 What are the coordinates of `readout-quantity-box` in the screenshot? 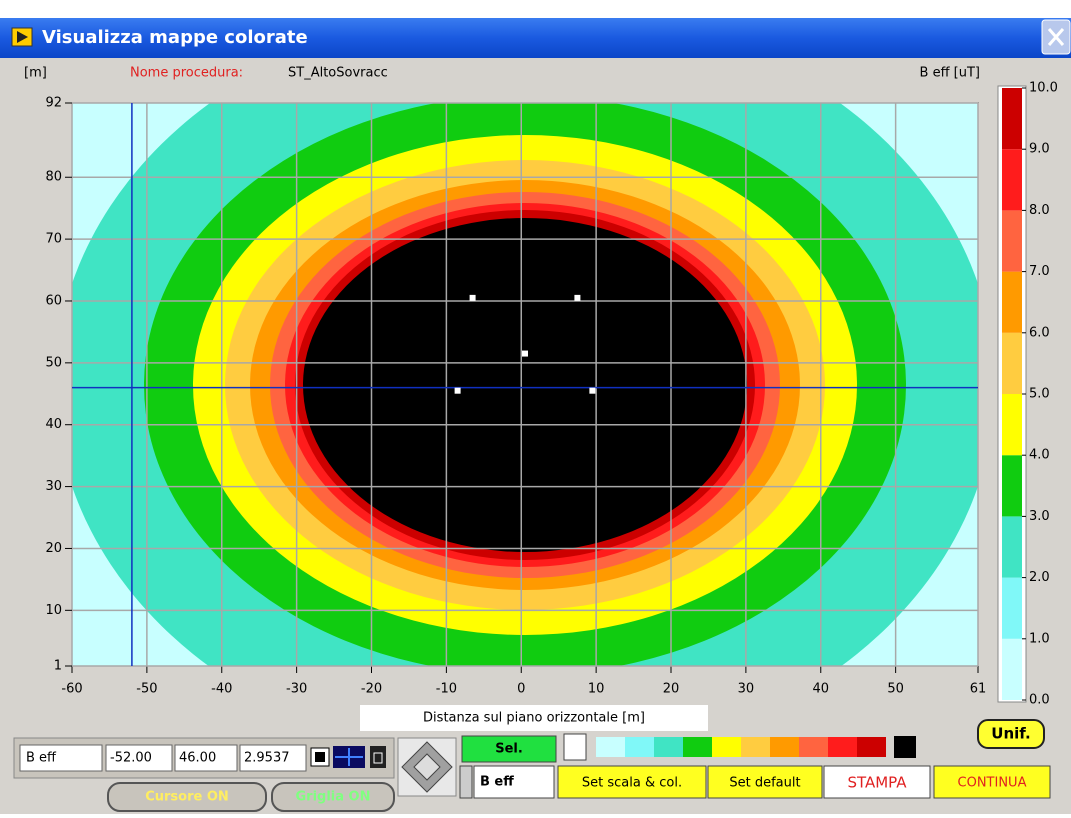 It's located at (61, 758).